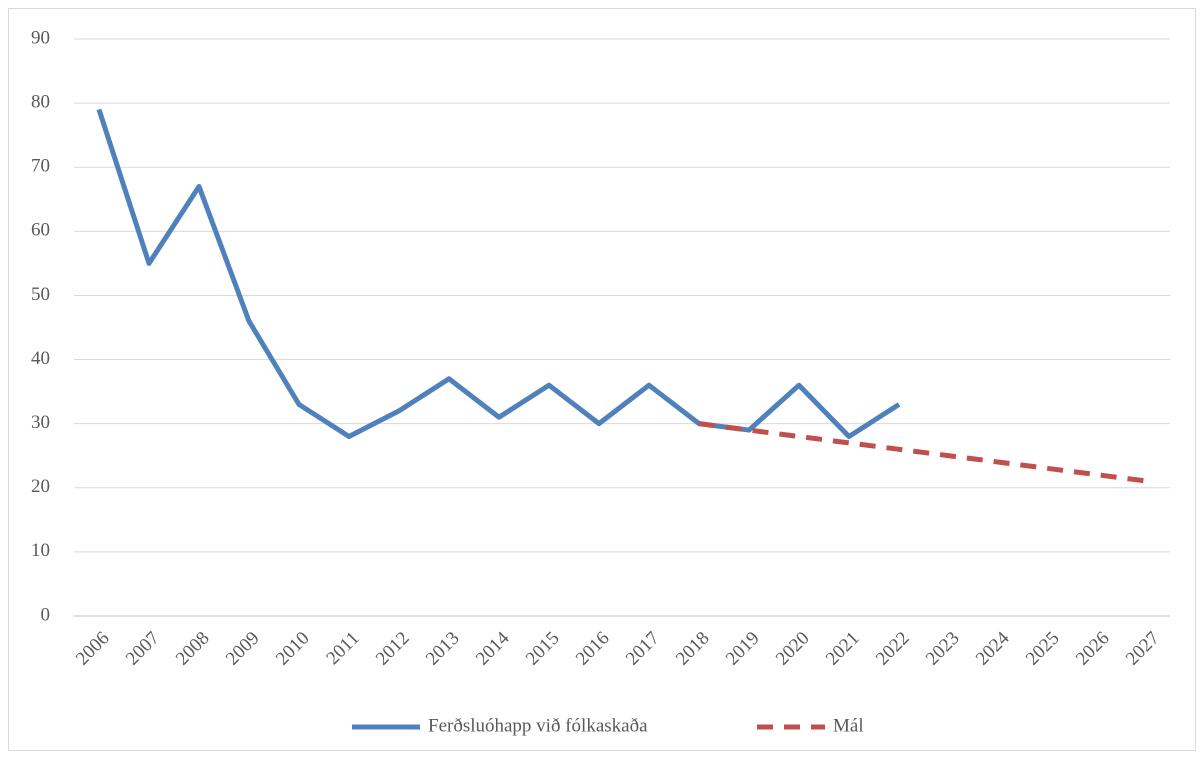  Describe the element at coordinates (40, 422) in the screenshot. I see `y-tick-label: 30` at that location.